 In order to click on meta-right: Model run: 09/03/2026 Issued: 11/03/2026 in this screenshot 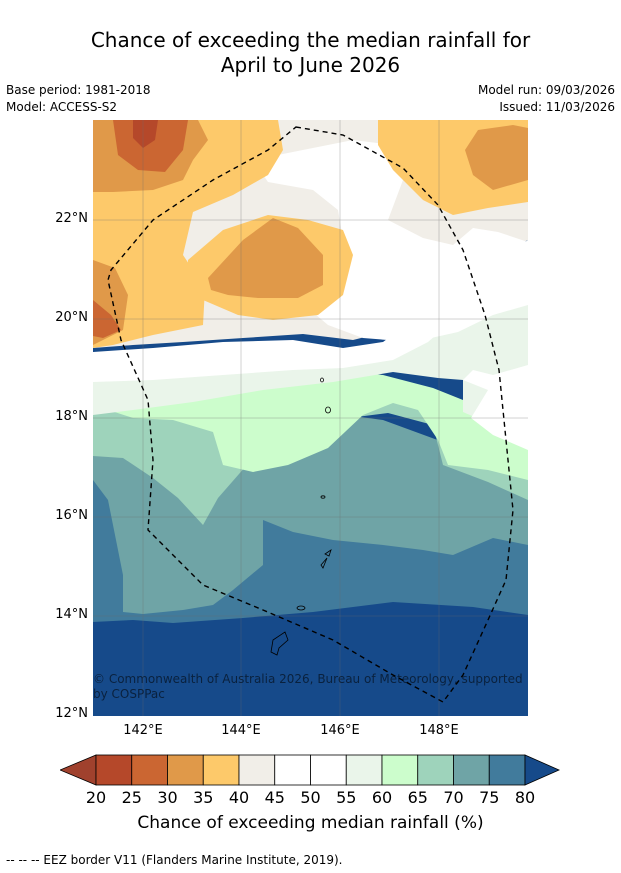, I will do `click(546, 99)`.